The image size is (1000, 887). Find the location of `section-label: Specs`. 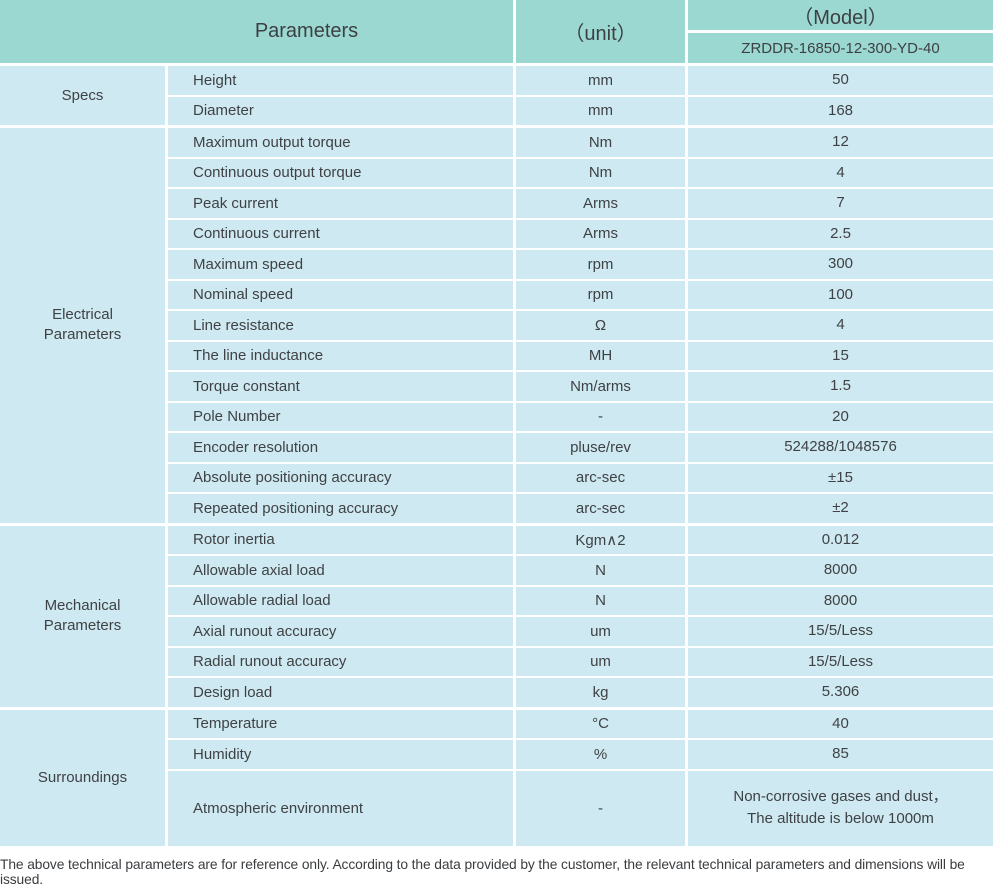

section-label: Specs is located at coordinates (82, 95).